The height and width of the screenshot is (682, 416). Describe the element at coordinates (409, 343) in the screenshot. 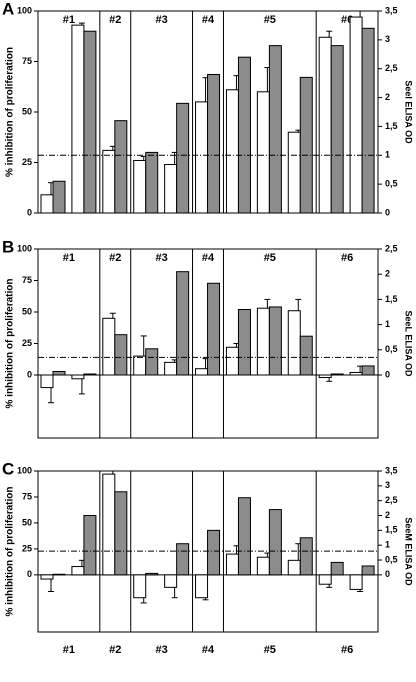

I see `y2-axis-title: SeeL ELISA OD` at that location.